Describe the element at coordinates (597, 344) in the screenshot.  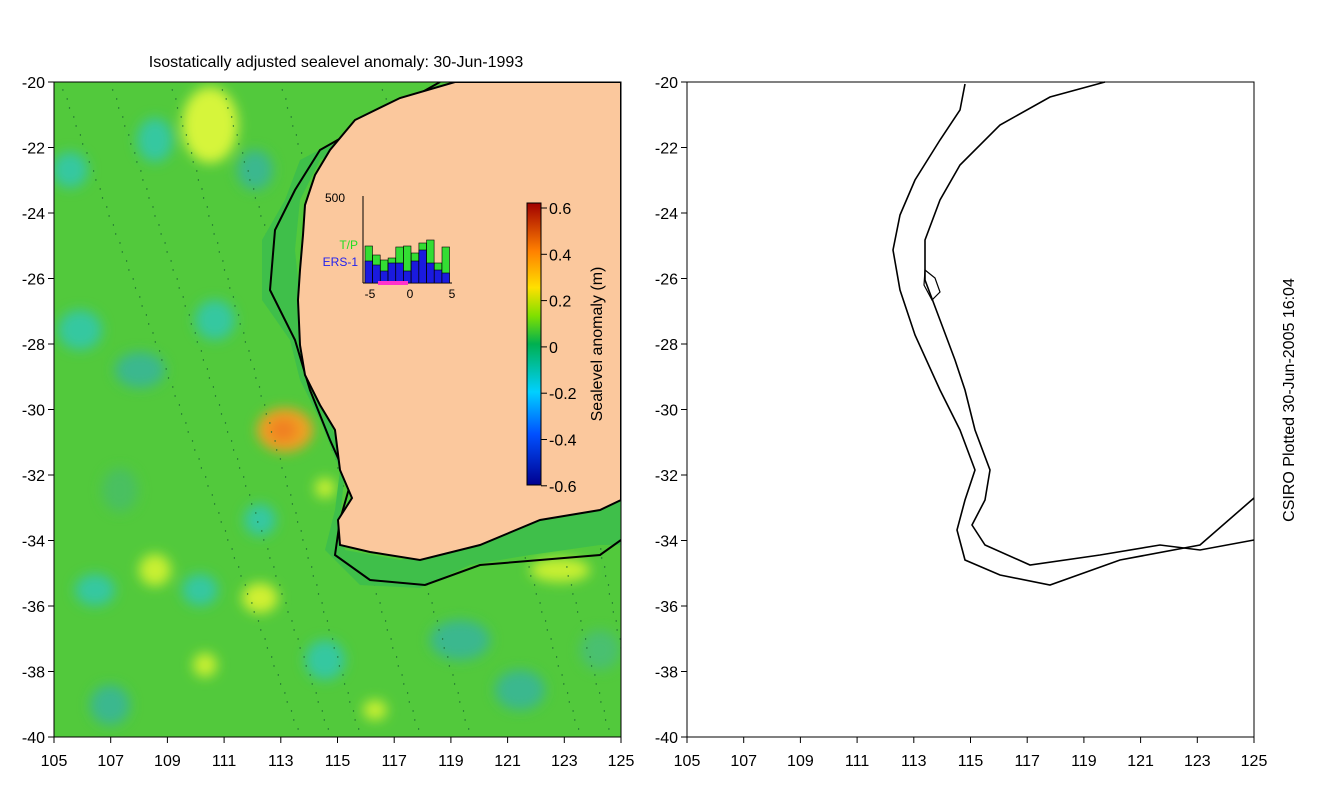
I see `colorbar-label: Sealevel anomaly (m)` at that location.